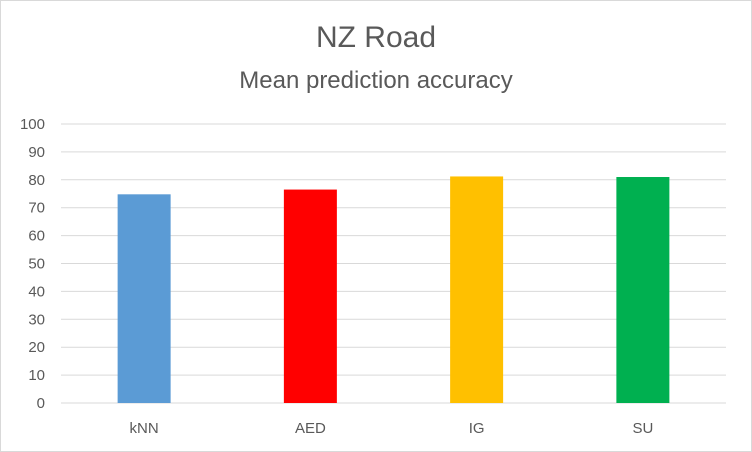 Image resolution: width=752 pixels, height=452 pixels. What do you see at coordinates (36, 375) in the screenshot?
I see `y-tick-label: 10` at bounding box center [36, 375].